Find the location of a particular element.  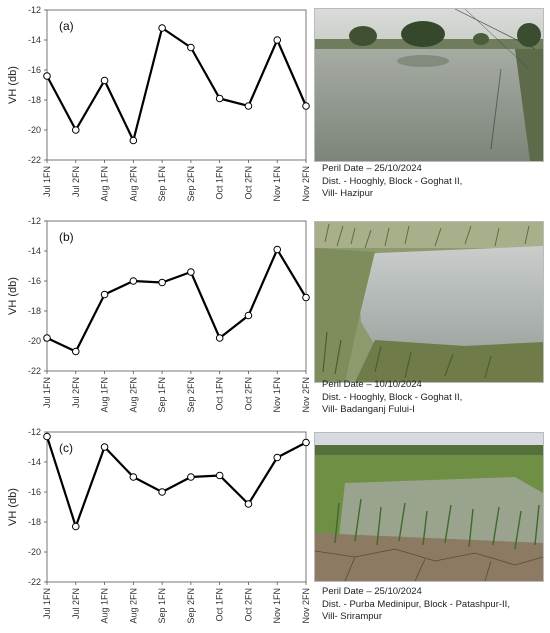

location-village: Vill- Srirampur is located at coordinates (352, 616).